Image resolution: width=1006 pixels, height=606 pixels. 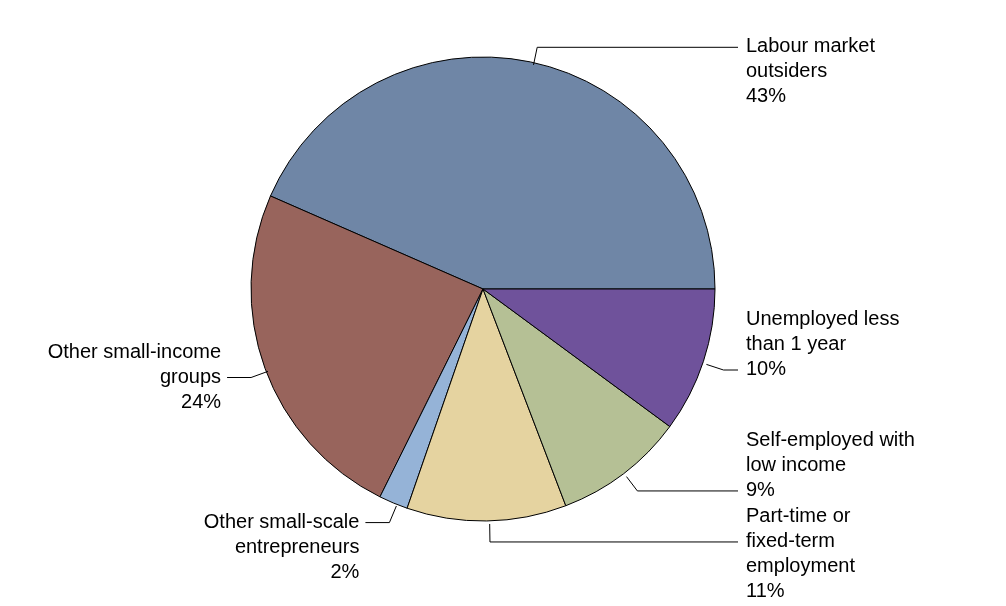 What do you see at coordinates (766, 95) in the screenshot?
I see `data-label: 43%` at bounding box center [766, 95].